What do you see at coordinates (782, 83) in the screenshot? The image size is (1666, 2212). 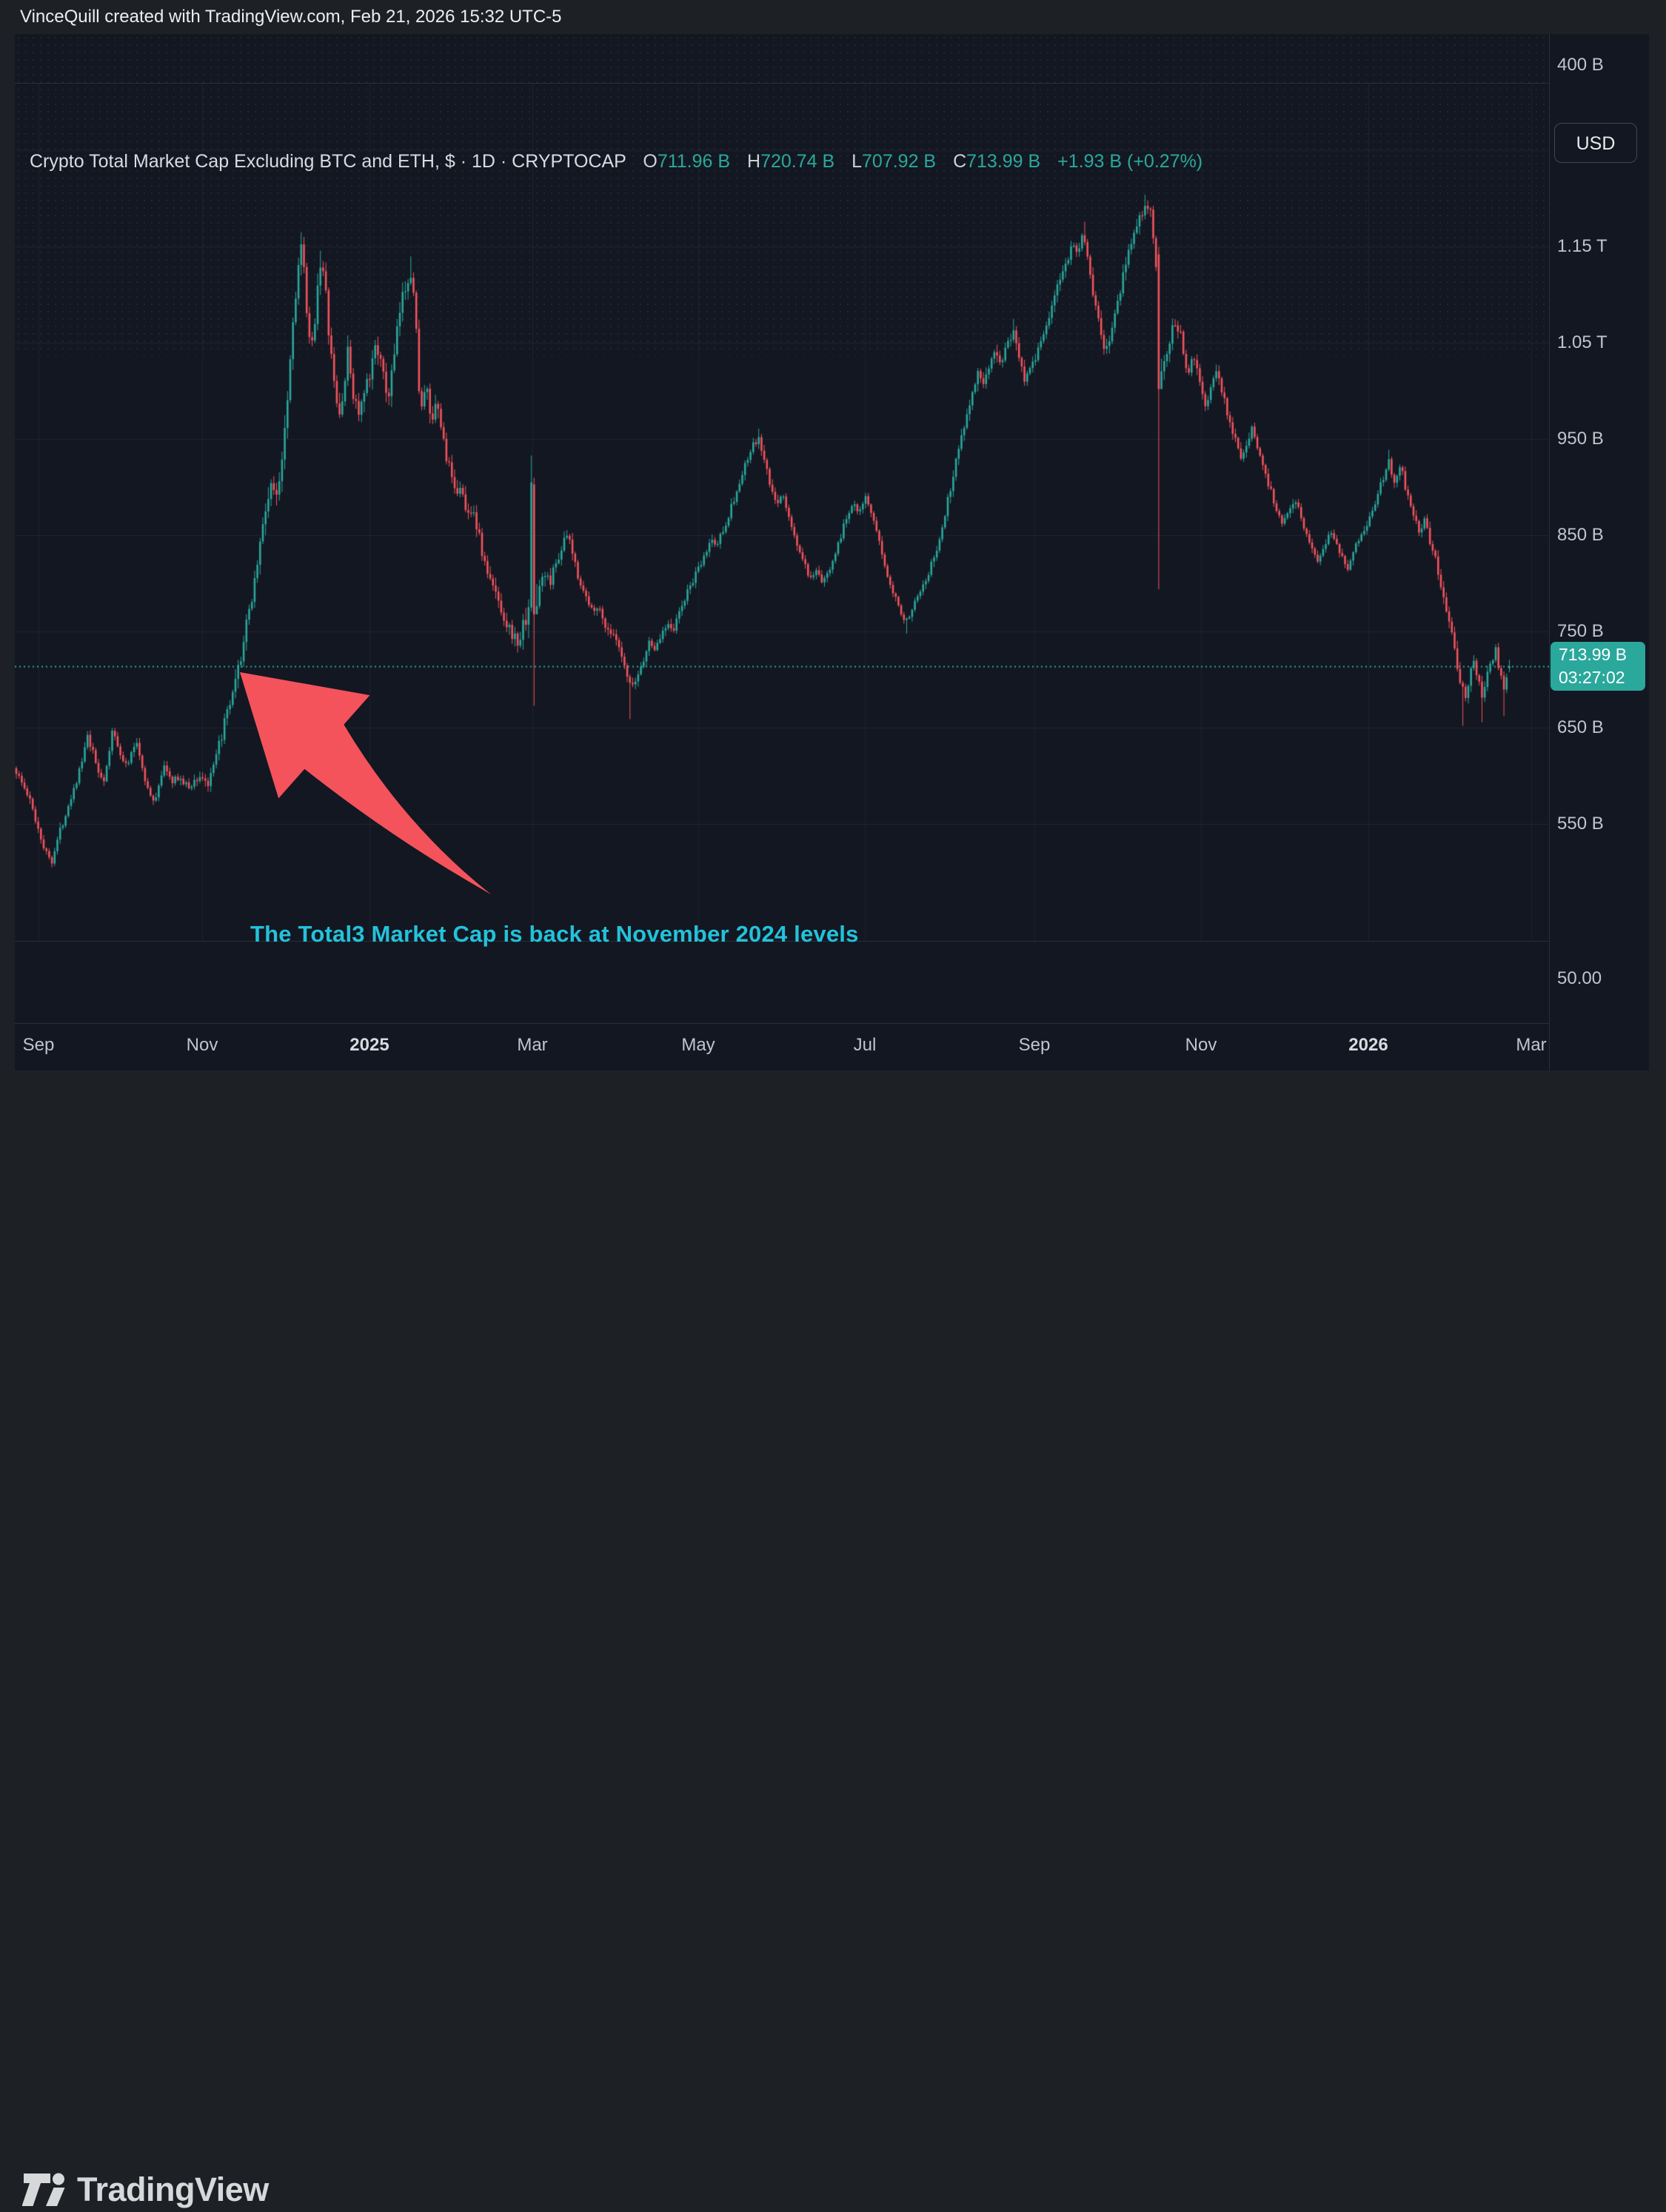 I see `pane-separator-top` at bounding box center [782, 83].